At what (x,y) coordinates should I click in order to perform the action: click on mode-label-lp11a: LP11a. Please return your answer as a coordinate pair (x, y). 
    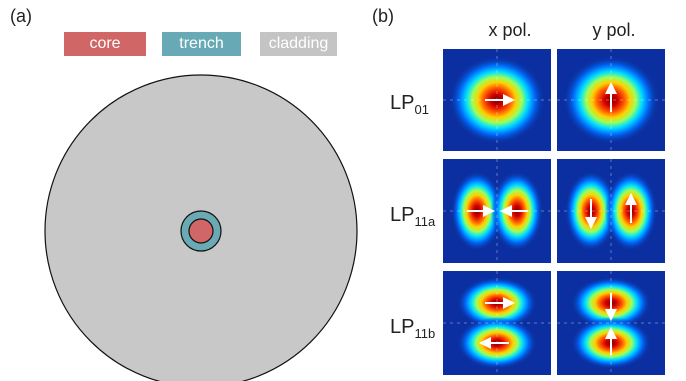
    Looking at the image, I should click on (413, 216).